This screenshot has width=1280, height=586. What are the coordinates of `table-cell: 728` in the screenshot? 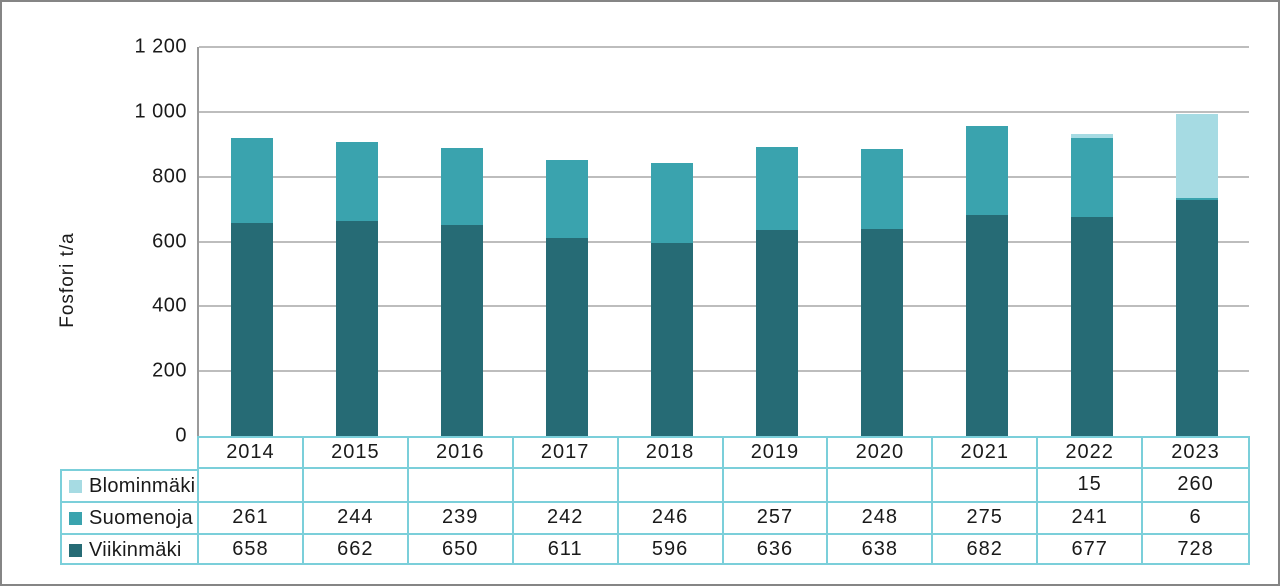 It's located at (1195, 549).